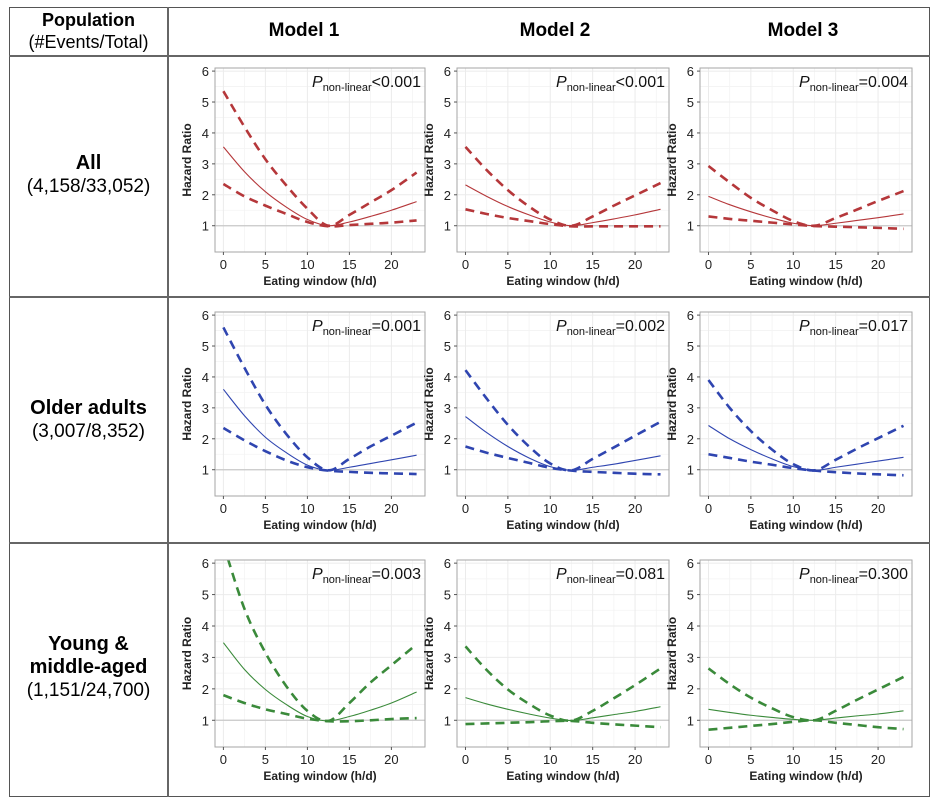 The width and height of the screenshot is (942, 805). Describe the element at coordinates (88, 420) in the screenshot. I see `population-older-adults: Older adults (3,007/8,352)` at that location.